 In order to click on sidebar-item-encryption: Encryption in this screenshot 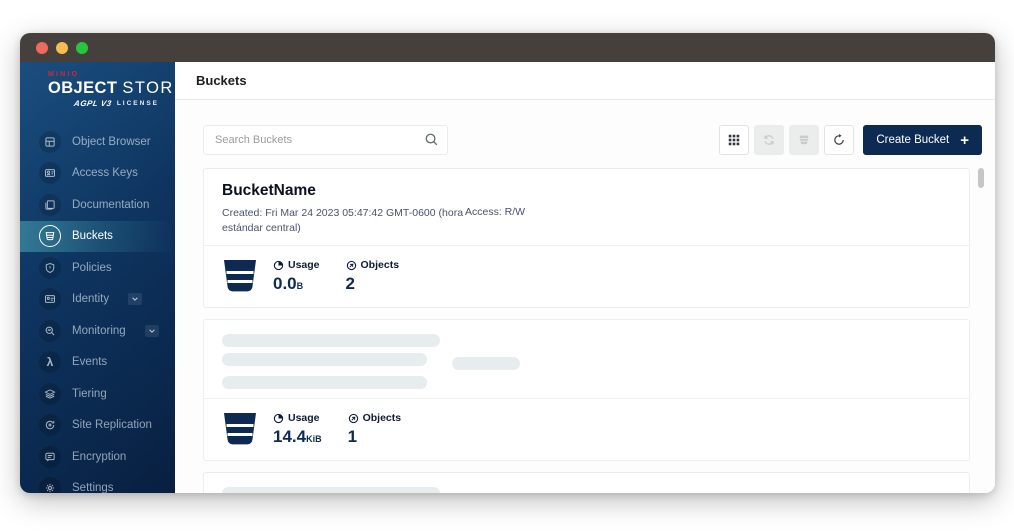, I will do `click(97, 457)`.